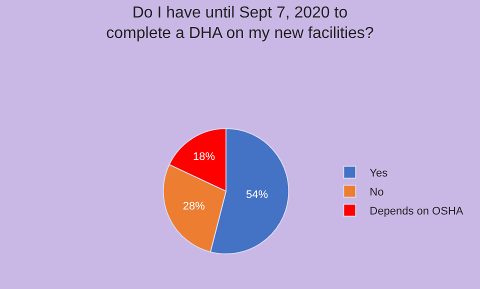 This screenshot has width=480, height=289. I want to click on legend-label: Yes, so click(379, 174).